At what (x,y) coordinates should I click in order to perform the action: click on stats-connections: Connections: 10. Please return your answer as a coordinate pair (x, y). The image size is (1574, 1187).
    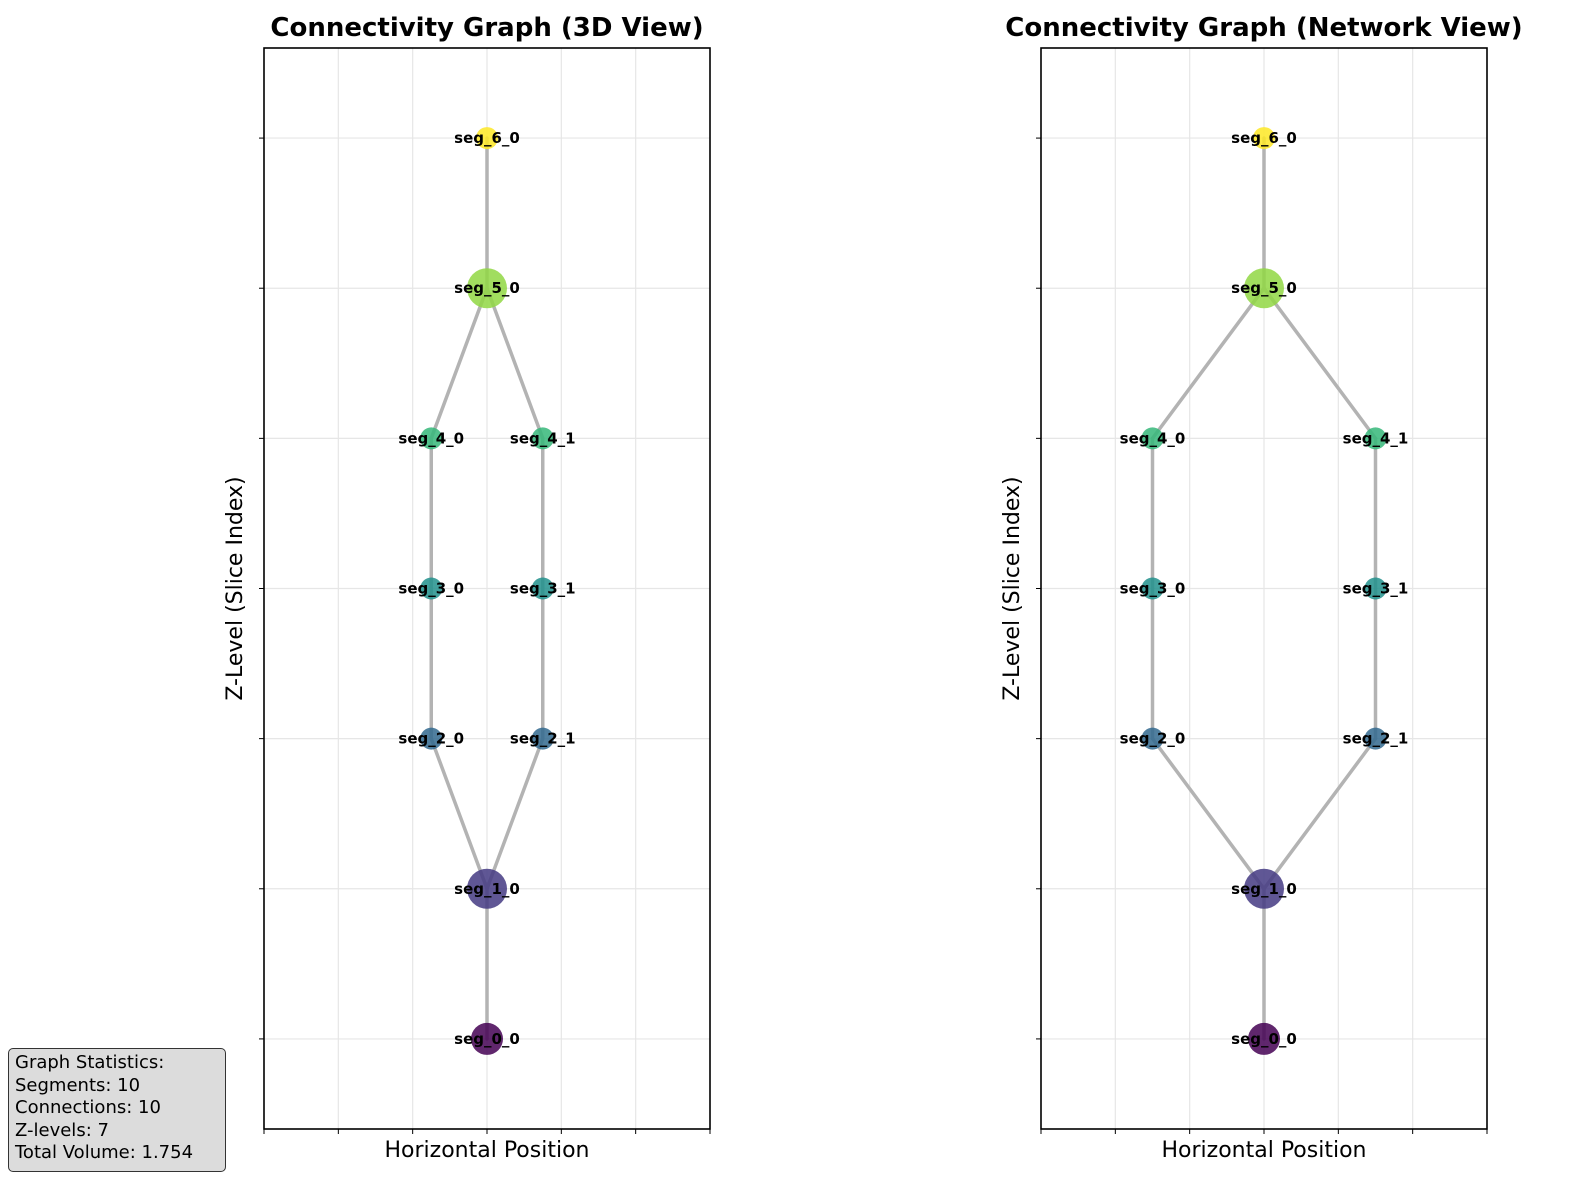
    Looking at the image, I should click on (88, 1107).